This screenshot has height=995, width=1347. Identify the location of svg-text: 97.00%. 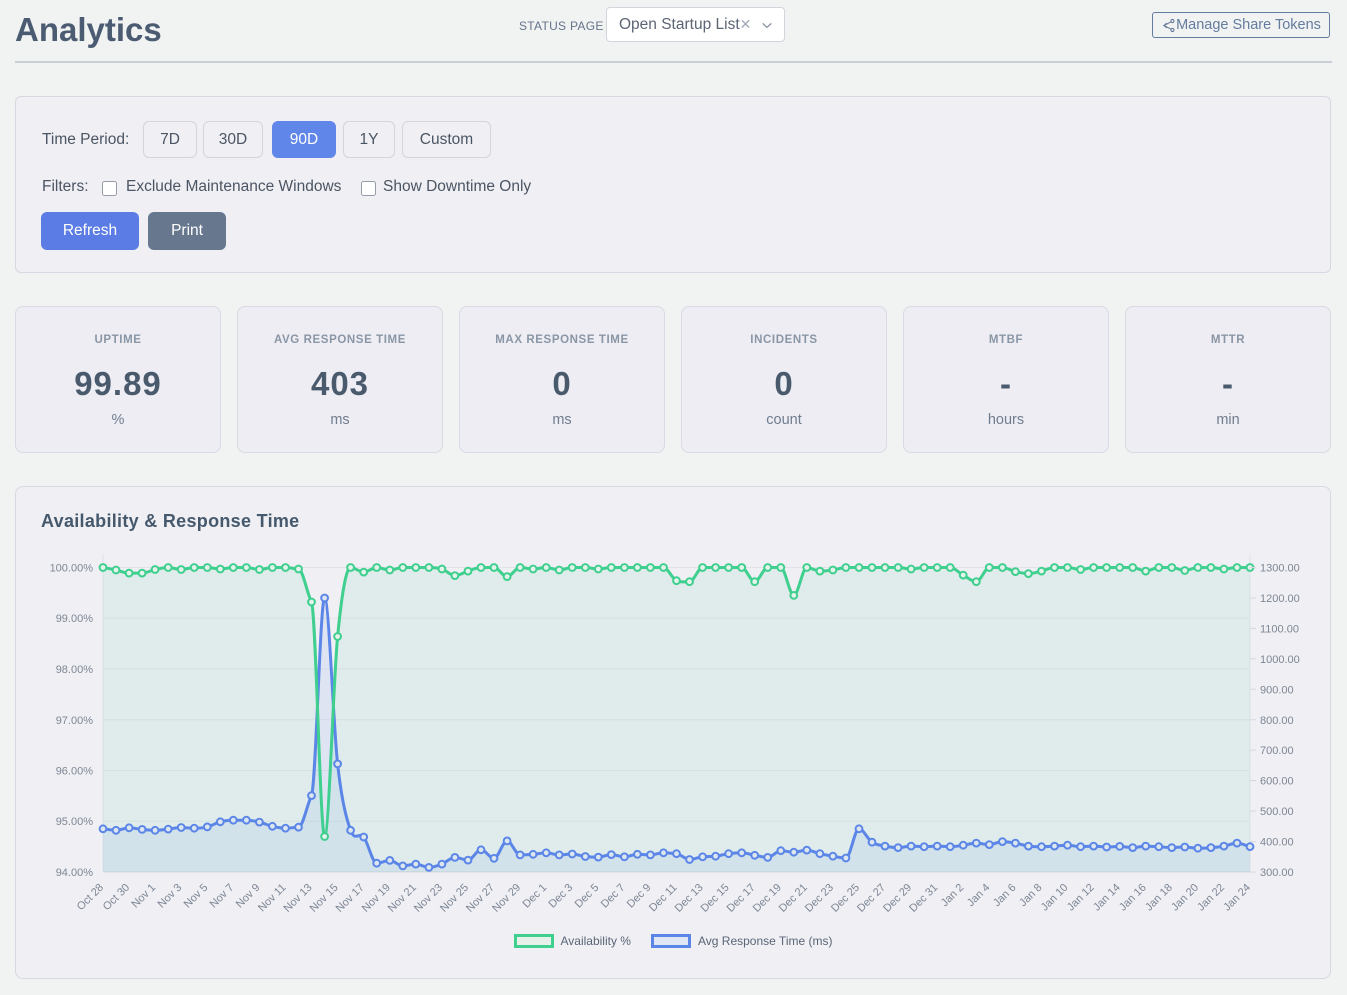
(75, 721).